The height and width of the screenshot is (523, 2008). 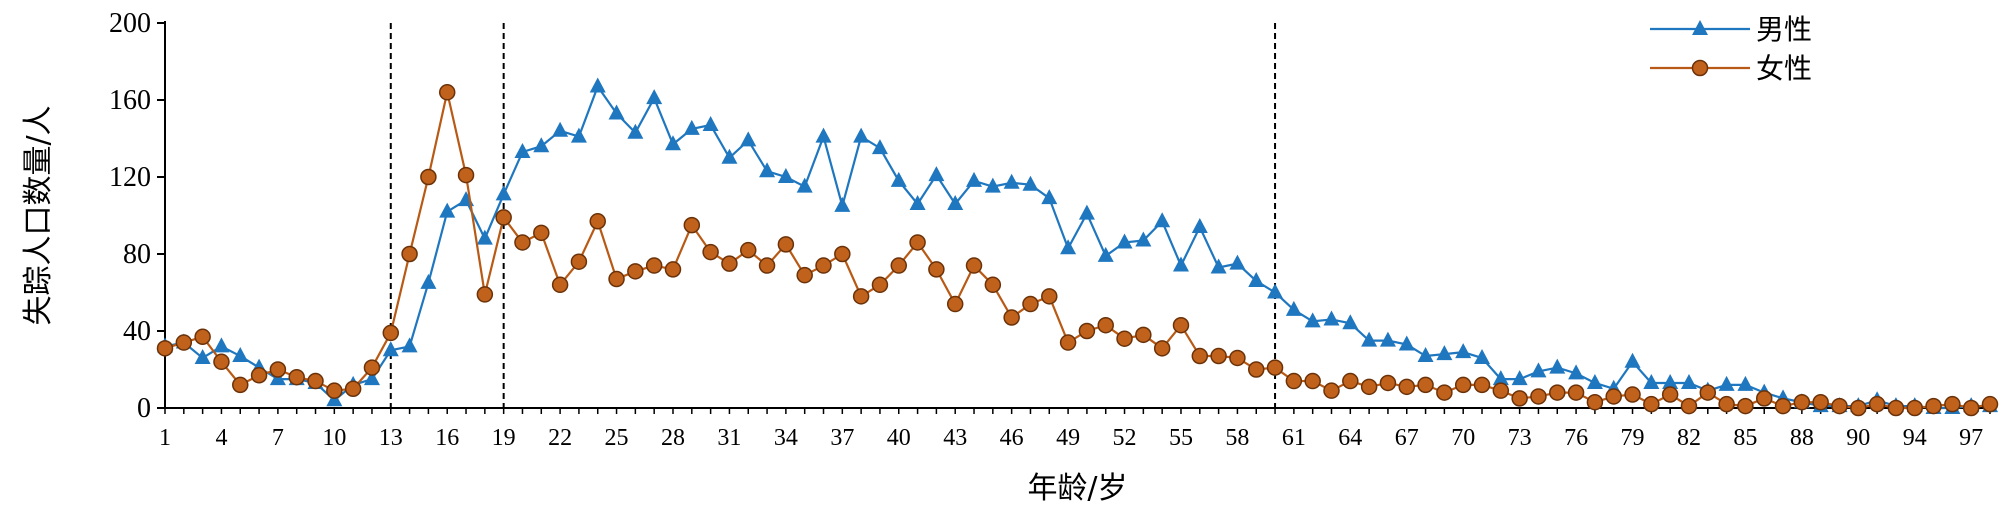 What do you see at coordinates (38, 215) in the screenshot?
I see `y-axis-title: 失踪人口数量/人` at bounding box center [38, 215].